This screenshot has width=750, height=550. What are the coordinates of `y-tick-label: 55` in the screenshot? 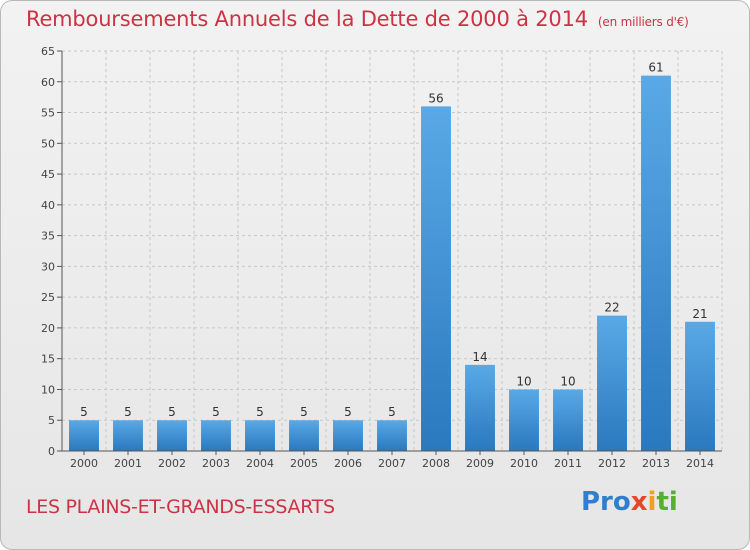 It's located at (48, 113).